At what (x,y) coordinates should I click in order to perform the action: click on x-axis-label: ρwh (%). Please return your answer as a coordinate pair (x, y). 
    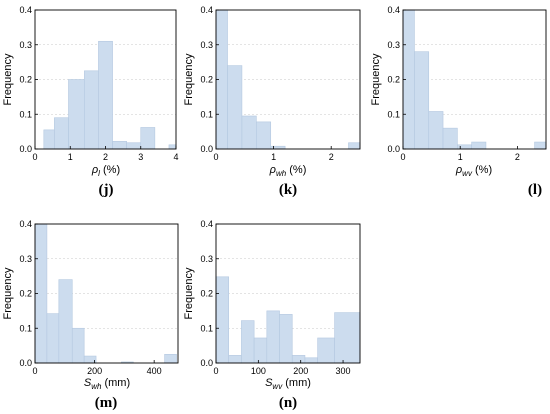
    Looking at the image, I should click on (288, 171).